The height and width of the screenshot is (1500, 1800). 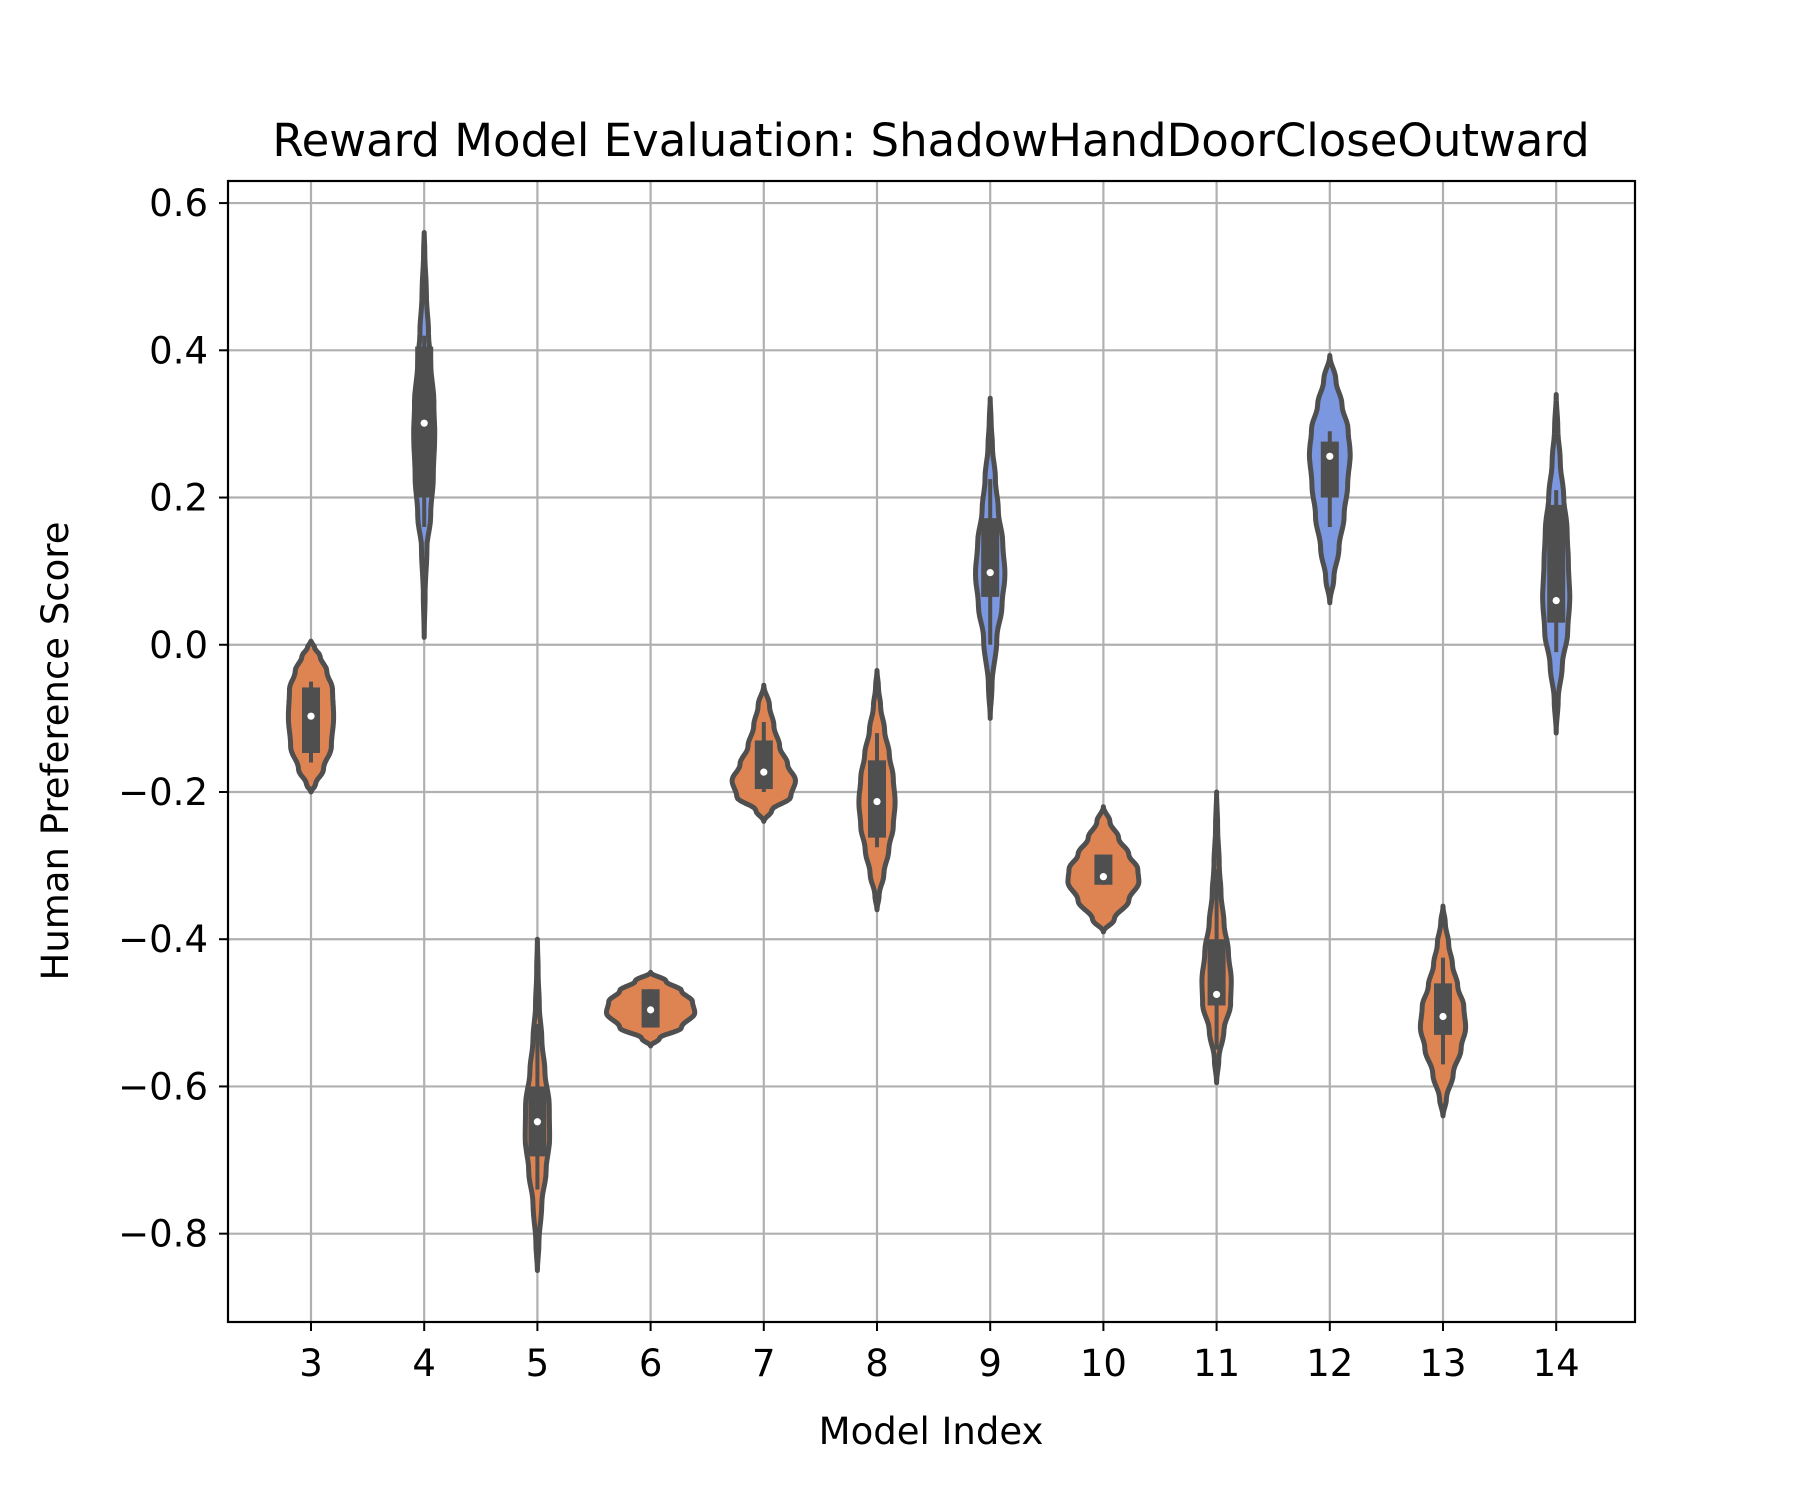 I want to click on x-tick-label: 13, so click(x=1442, y=1363).